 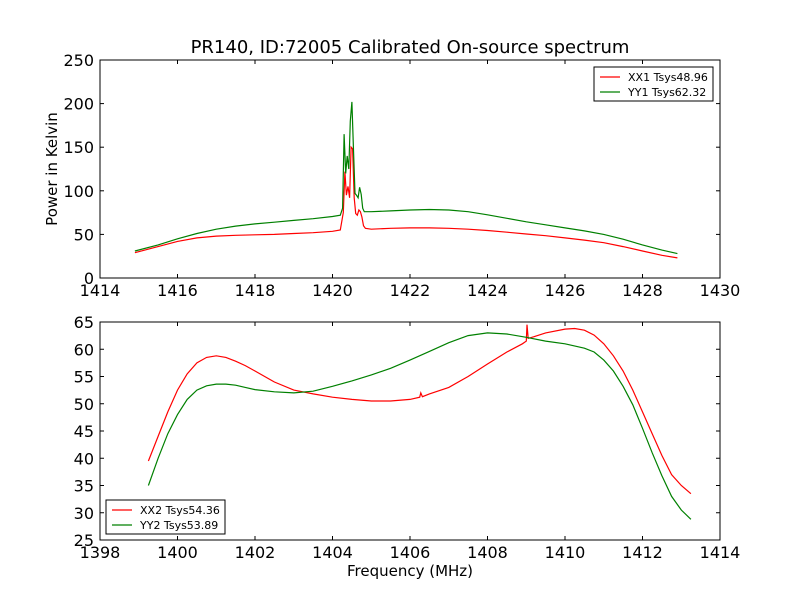 What do you see at coordinates (332, 290) in the screenshot?
I see `x-tick-label: 1420` at bounding box center [332, 290].